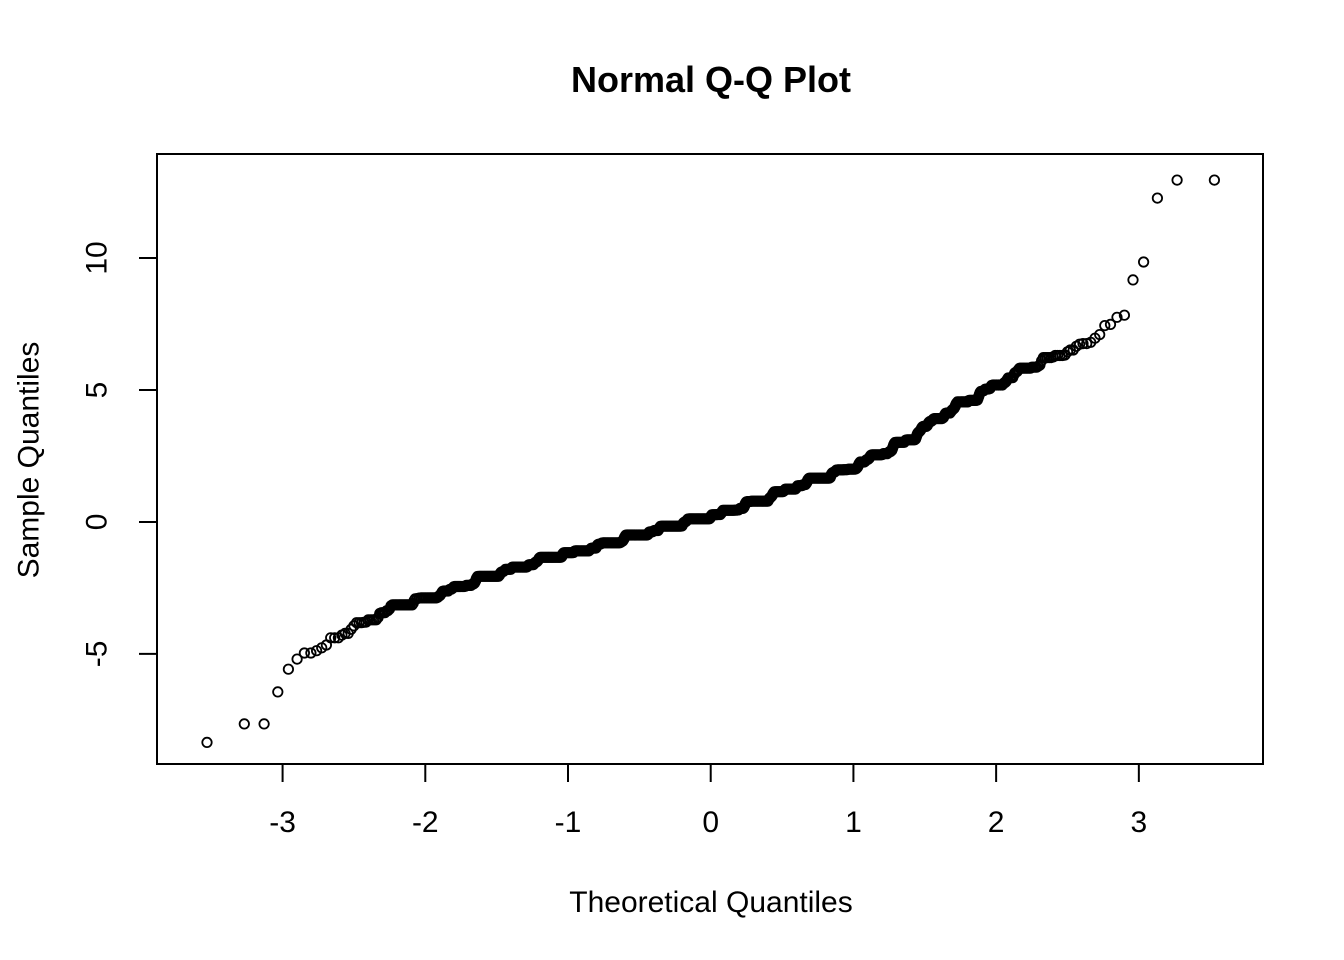 This screenshot has width=1344, height=960. I want to click on x-tick-label: 3, so click(1138, 822).